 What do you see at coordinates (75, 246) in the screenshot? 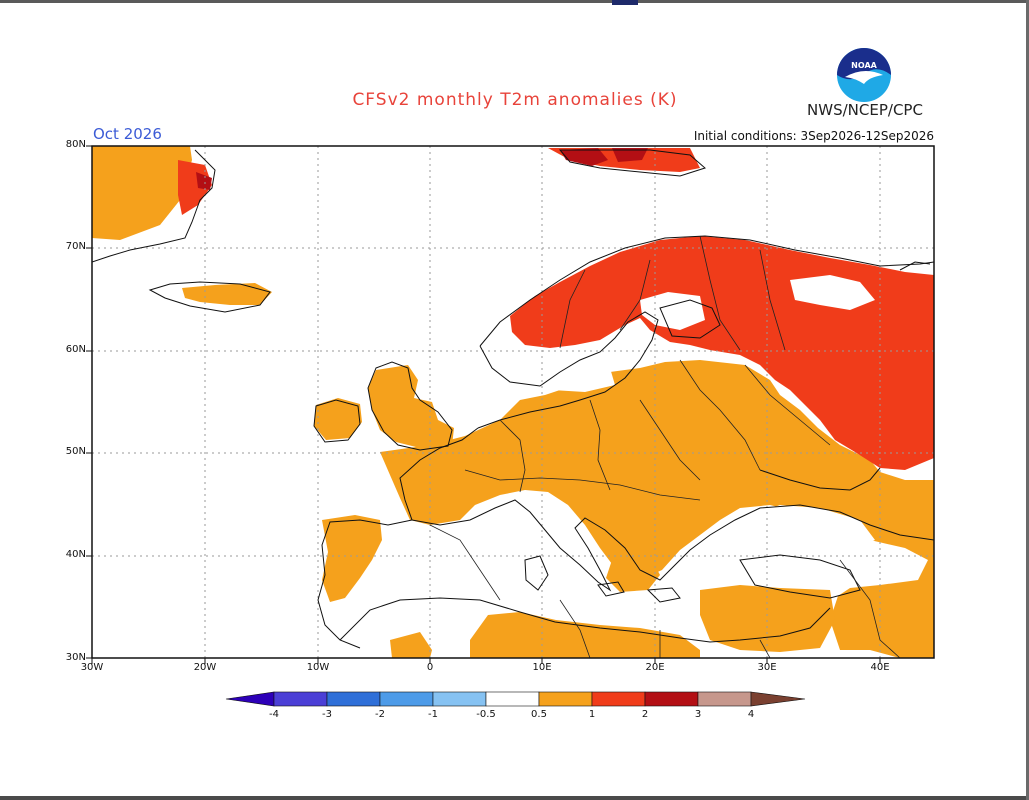
I see `lat-label-70n: 70N` at bounding box center [75, 246].